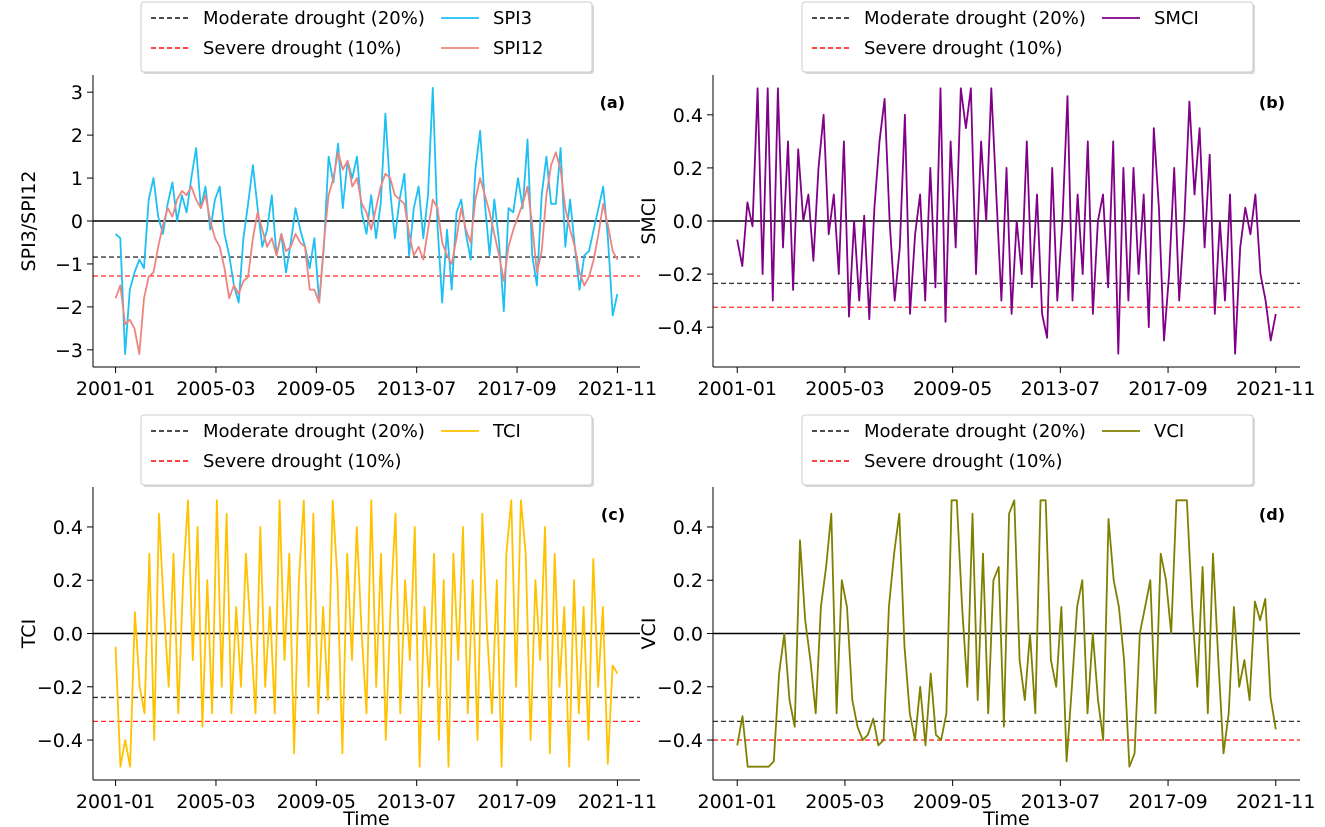 This screenshot has width=1325, height=827. I want to click on legend-label: SMCI, so click(1176, 18).